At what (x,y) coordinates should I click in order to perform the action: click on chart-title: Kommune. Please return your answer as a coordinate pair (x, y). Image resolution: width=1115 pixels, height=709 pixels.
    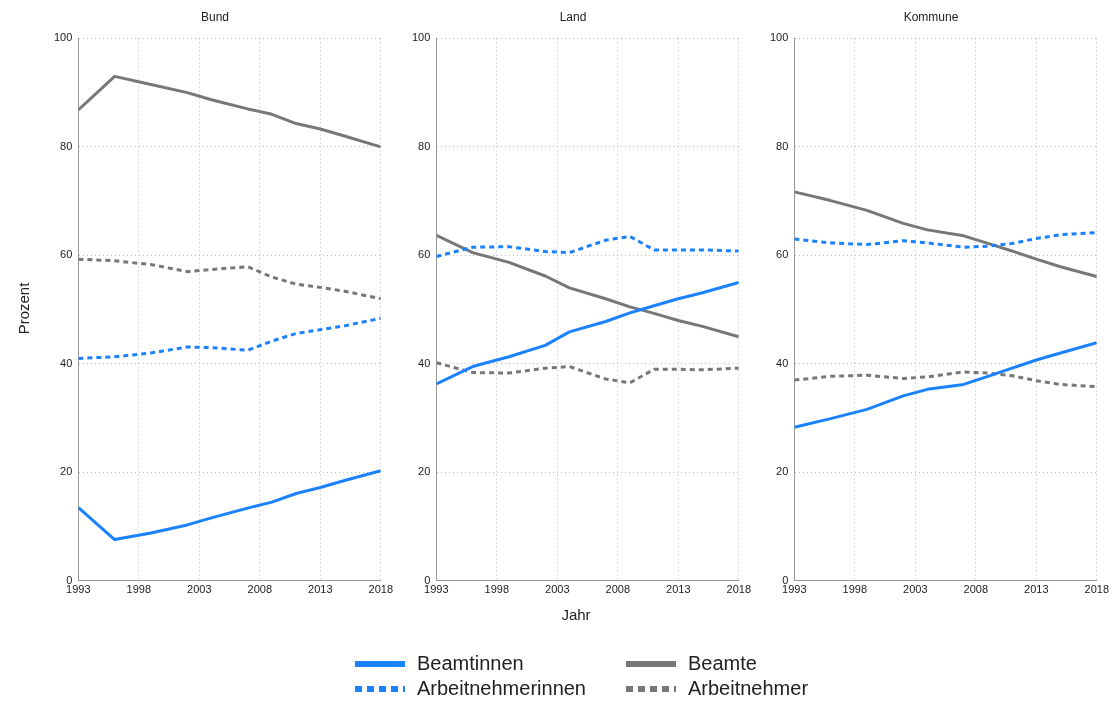
    Looking at the image, I should click on (931, 16).